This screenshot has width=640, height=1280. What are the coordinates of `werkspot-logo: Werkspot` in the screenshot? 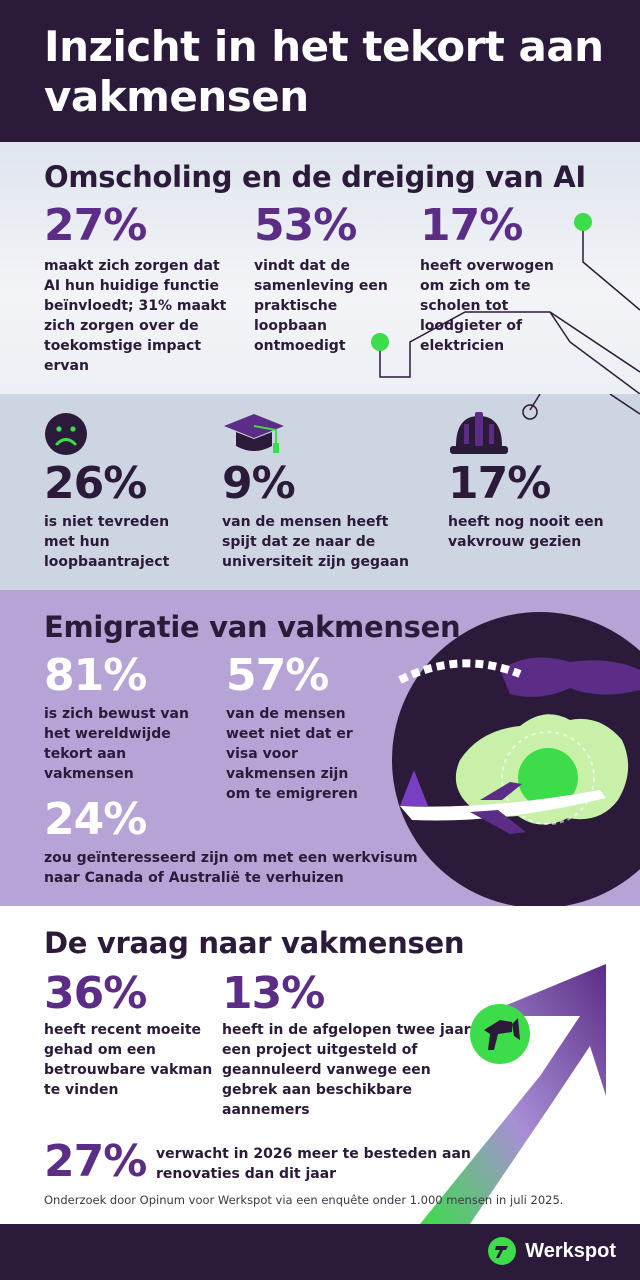 It's located at (551, 1251).